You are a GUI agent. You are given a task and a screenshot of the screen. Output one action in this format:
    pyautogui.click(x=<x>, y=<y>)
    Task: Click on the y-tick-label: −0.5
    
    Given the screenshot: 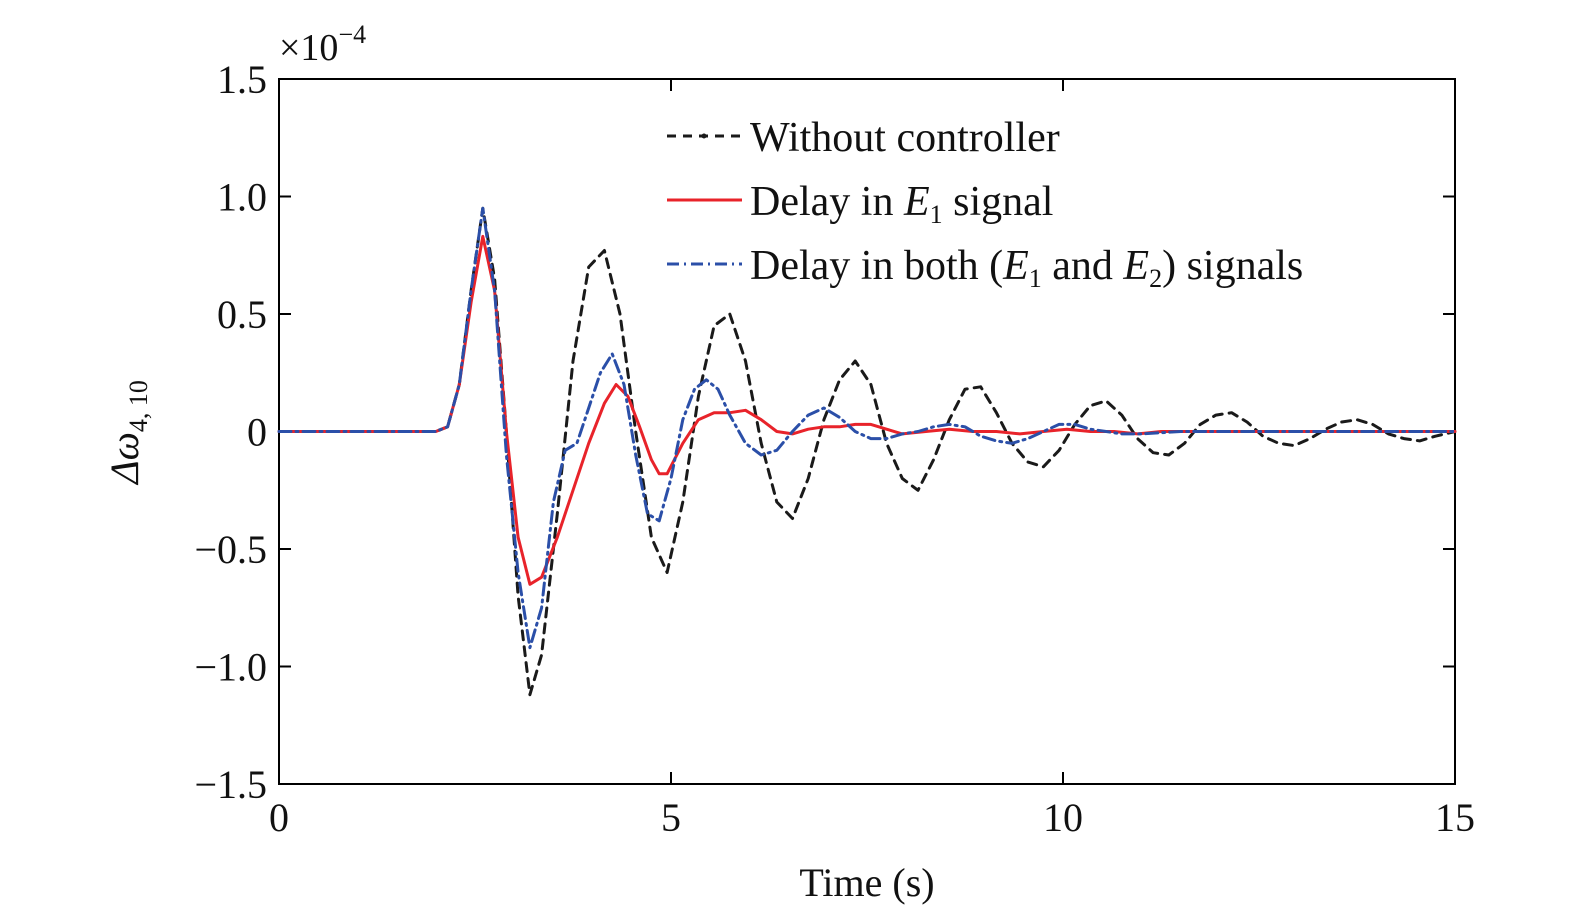 What is the action you would take?
    pyautogui.click(x=230, y=549)
    